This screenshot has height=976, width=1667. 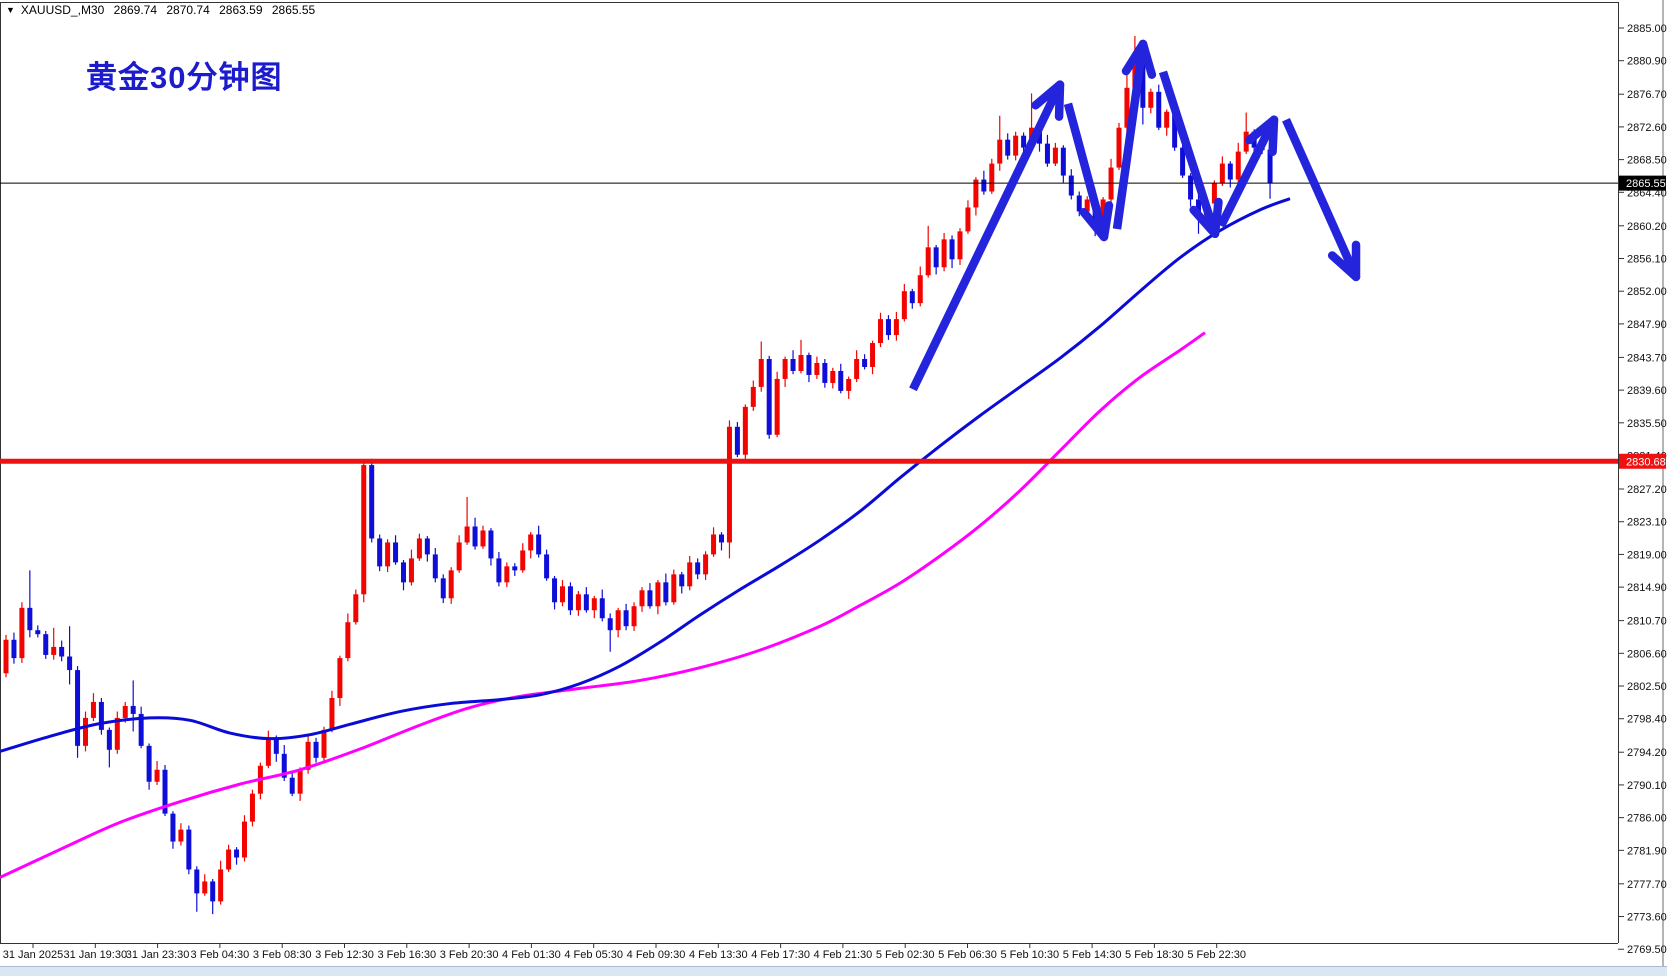 What do you see at coordinates (10, 10) in the screenshot?
I see `symbol-dropdown-icon: ▼` at bounding box center [10, 10].